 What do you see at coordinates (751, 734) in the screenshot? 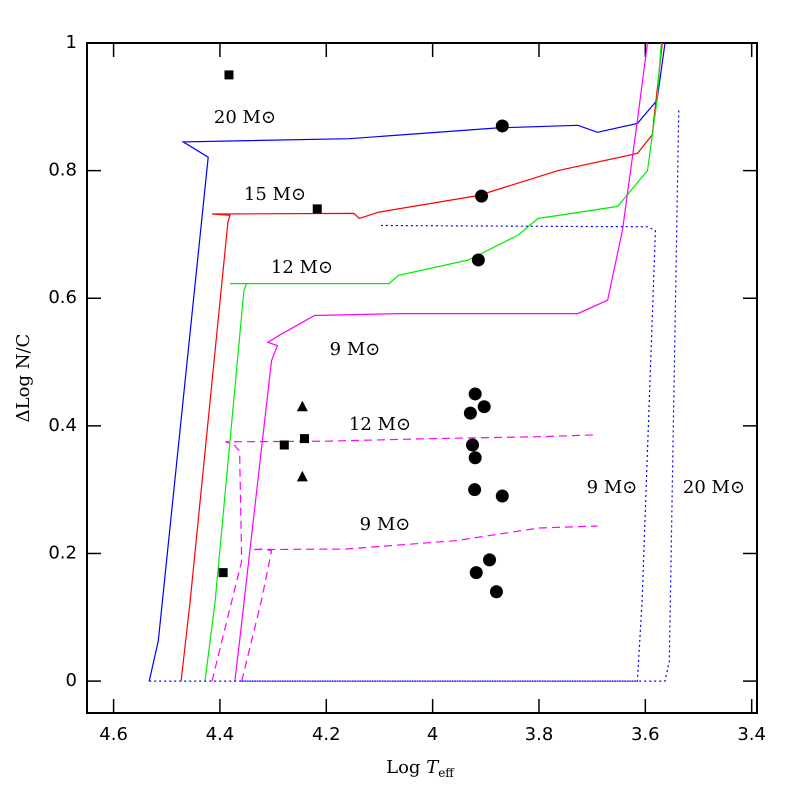
I see `x-tick-label: 3.4` at bounding box center [751, 734].